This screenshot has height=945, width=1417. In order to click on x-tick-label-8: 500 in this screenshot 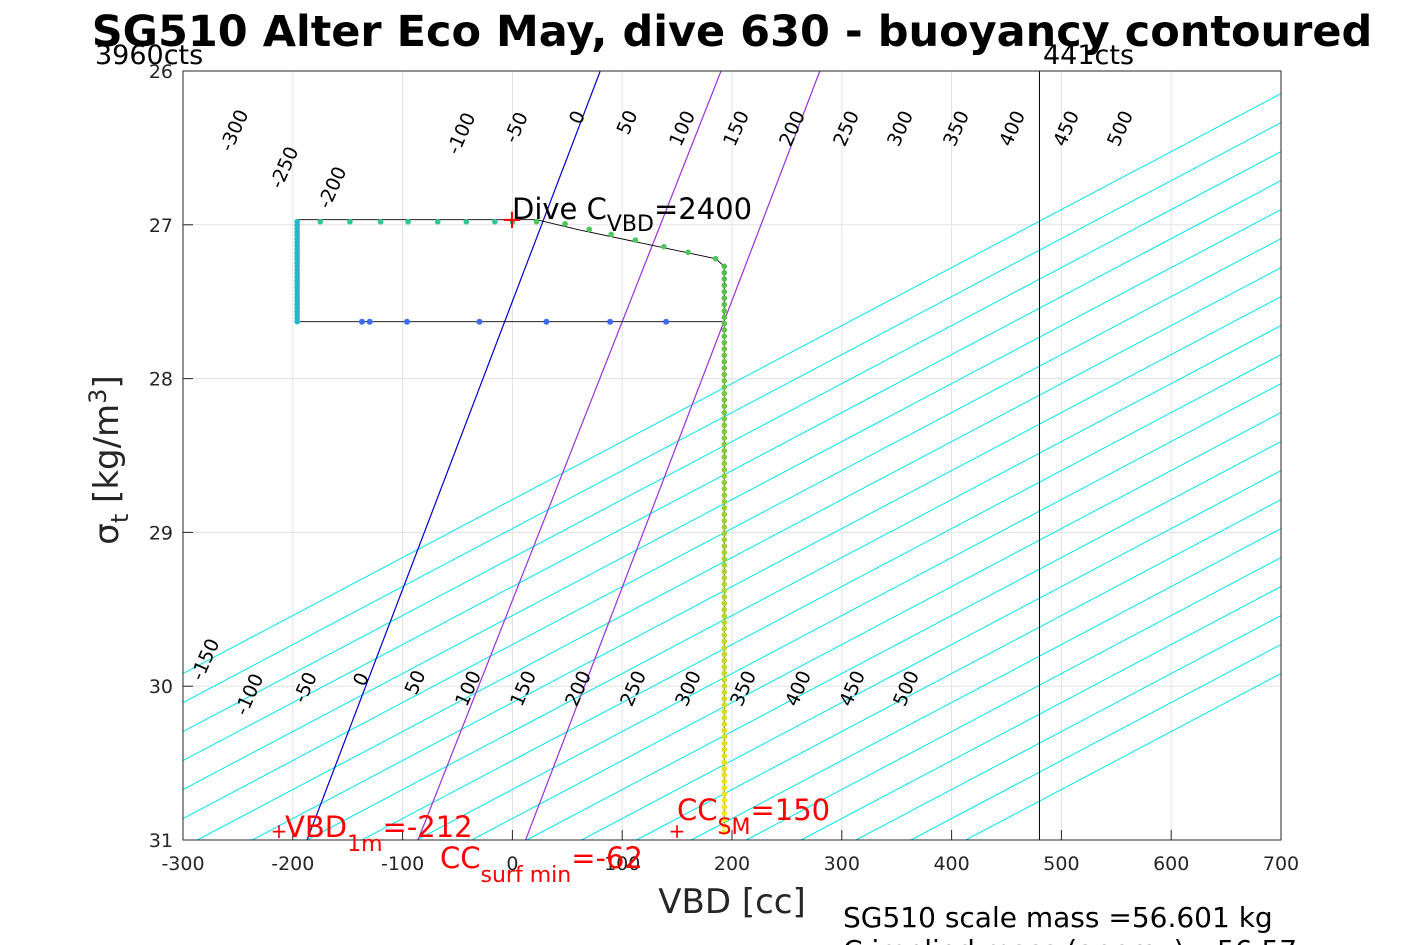, I will do `click(1061, 864)`.